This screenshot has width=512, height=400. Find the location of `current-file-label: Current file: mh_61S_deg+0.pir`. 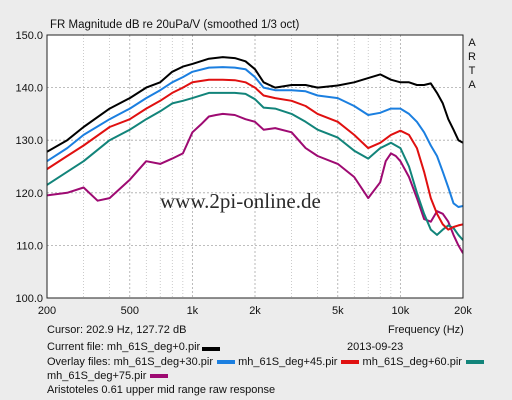

current-file-label: Current file: mh_61S_deg+0.pir is located at coordinates (124, 347).